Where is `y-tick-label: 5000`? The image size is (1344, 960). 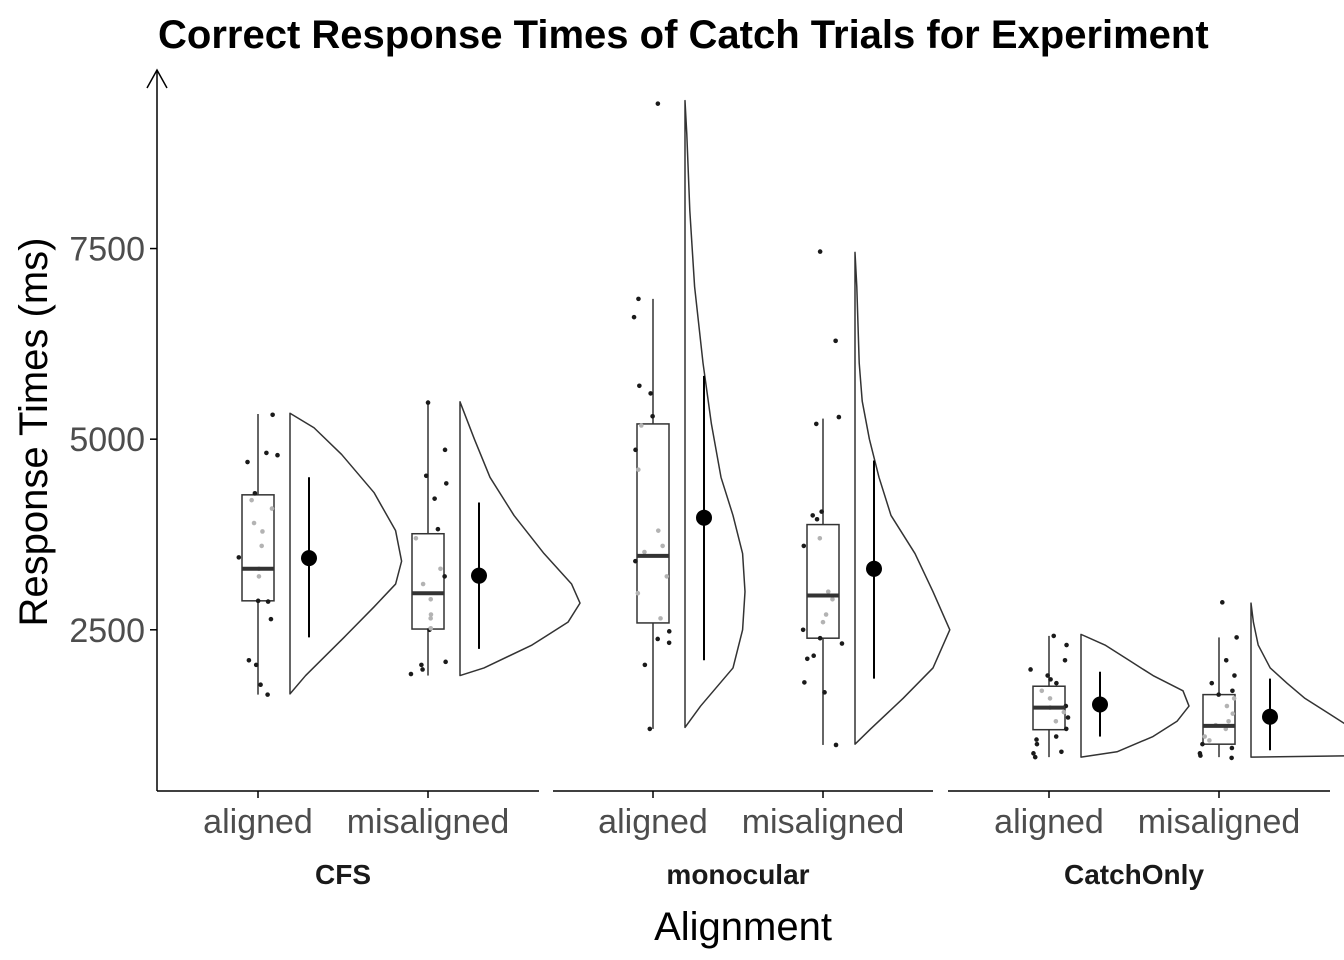 y-tick-label: 5000 is located at coordinates (107, 440).